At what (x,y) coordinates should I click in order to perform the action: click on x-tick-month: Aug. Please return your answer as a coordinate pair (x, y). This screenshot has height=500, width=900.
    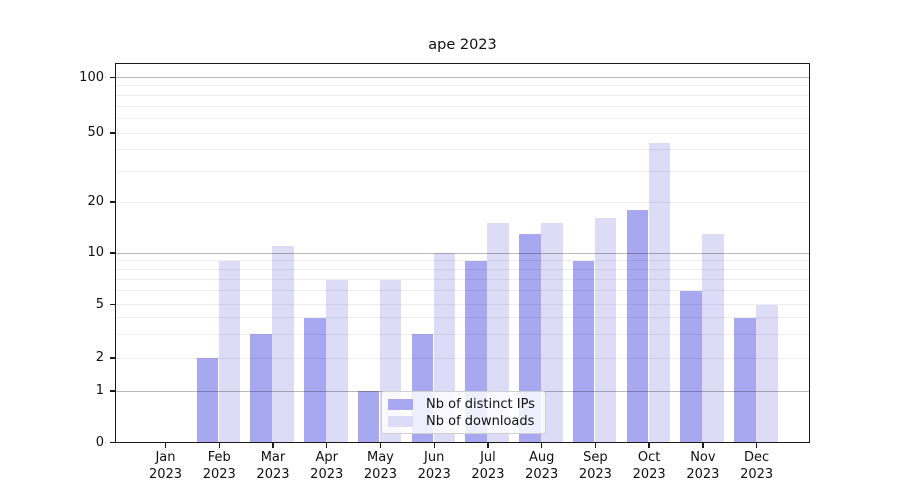
    Looking at the image, I should click on (541, 457).